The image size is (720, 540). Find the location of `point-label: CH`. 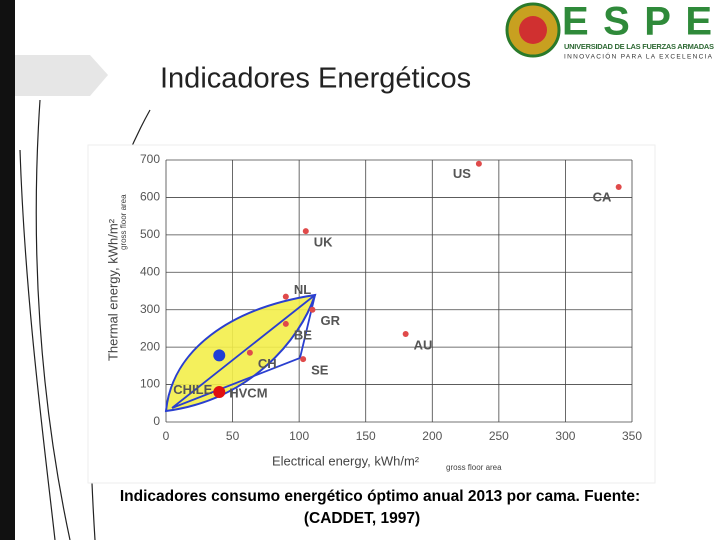

point-label: CH is located at coordinates (267, 363).